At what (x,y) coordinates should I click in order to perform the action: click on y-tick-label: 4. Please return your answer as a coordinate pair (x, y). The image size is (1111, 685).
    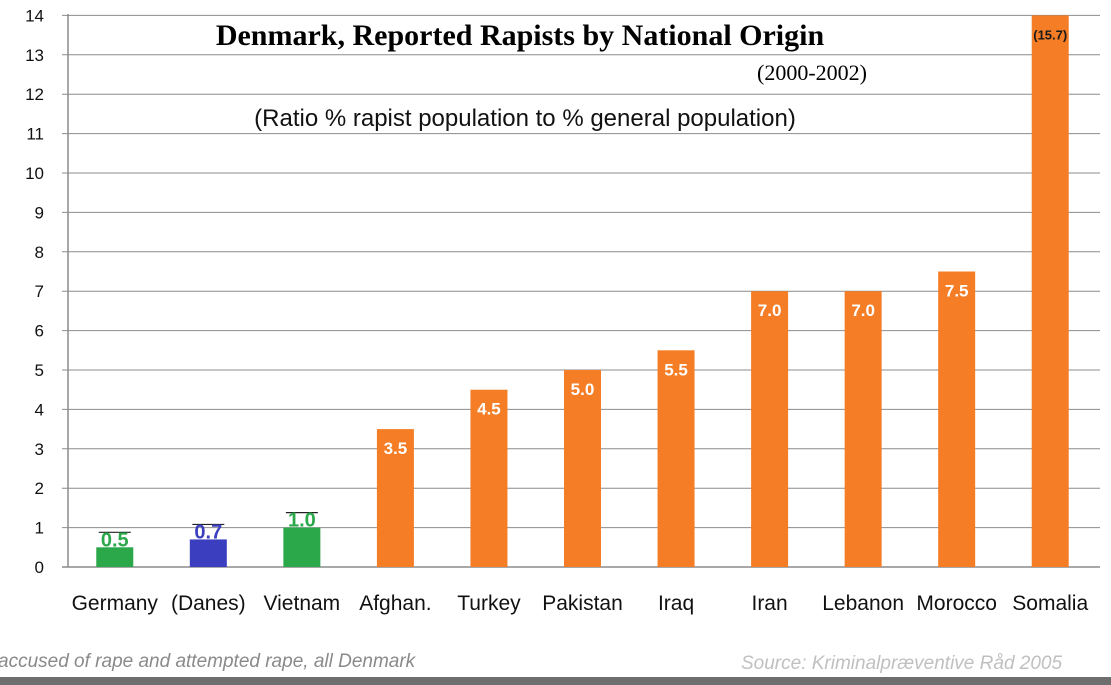
    Looking at the image, I should click on (39, 409).